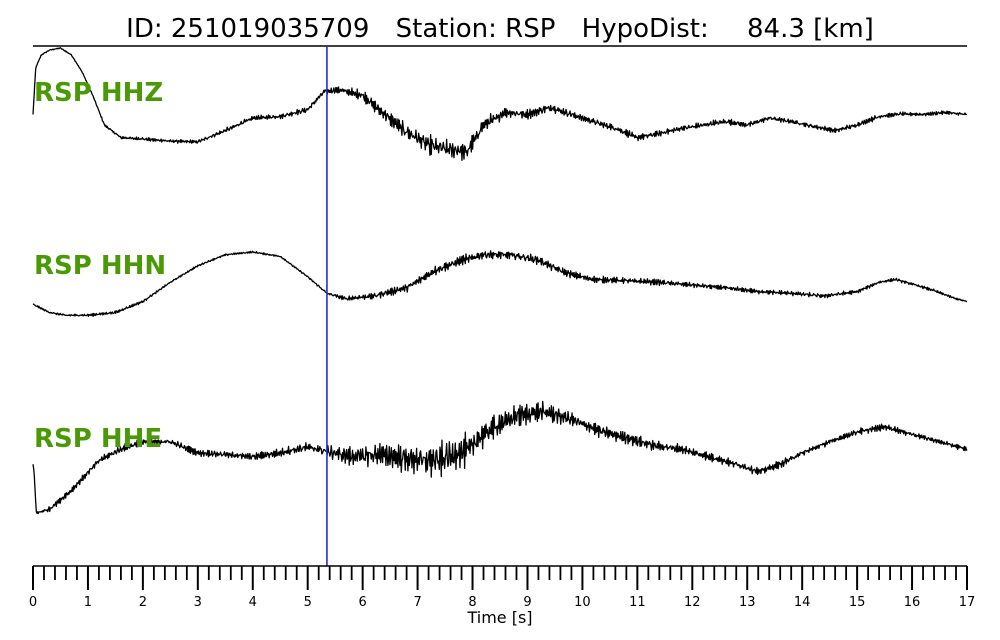  I want to click on x-tick-label: 7, so click(417, 602).